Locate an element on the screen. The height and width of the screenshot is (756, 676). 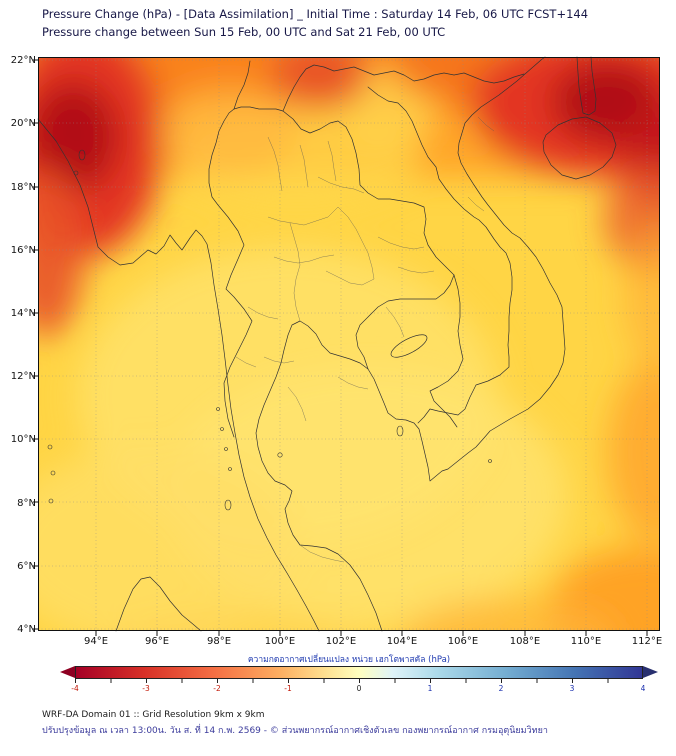
colorbar is located at coordinates (359, 672).